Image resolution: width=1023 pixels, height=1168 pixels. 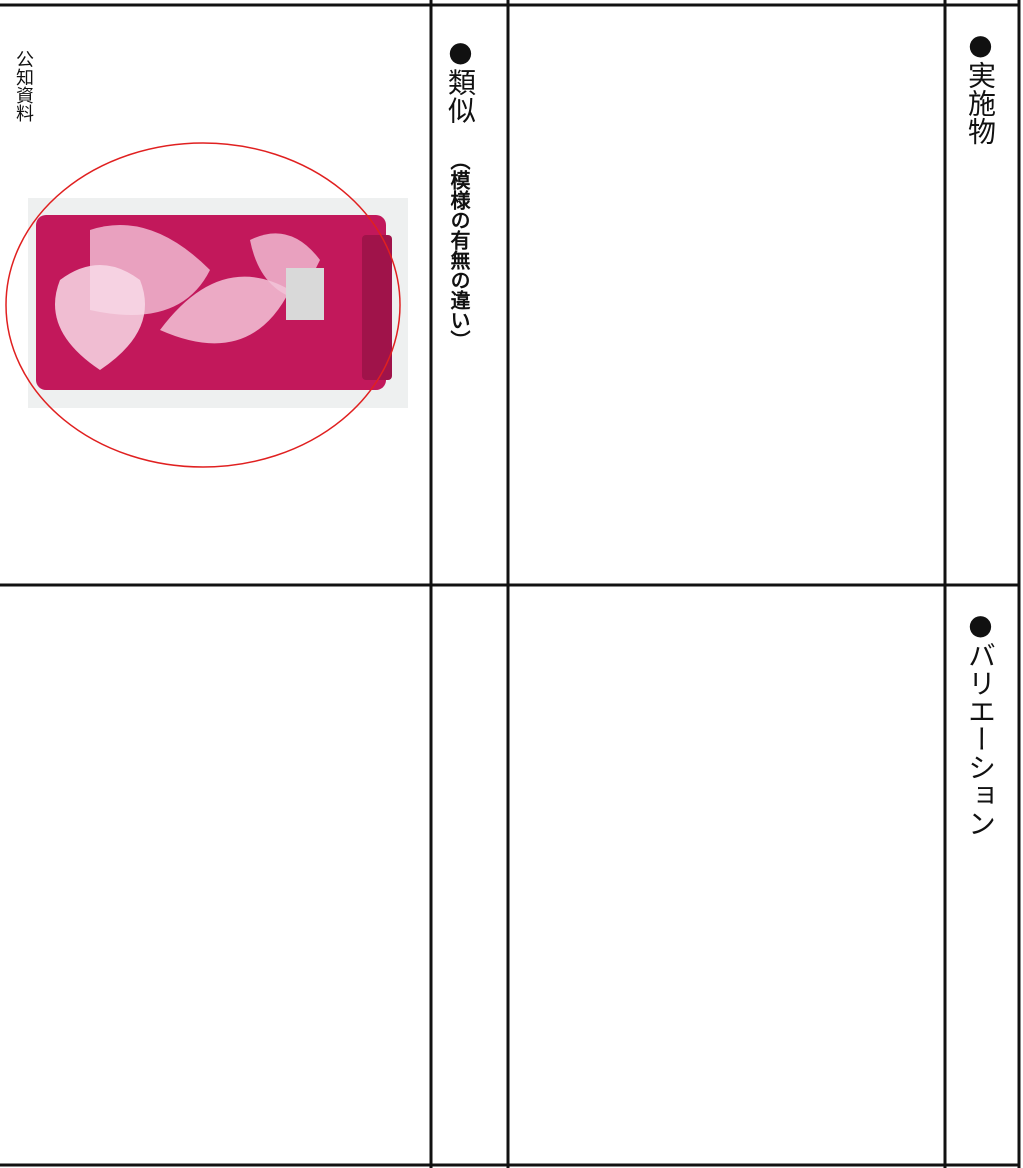 What do you see at coordinates (23, 86) in the screenshot?
I see `reference-label: 公知資料` at bounding box center [23, 86].